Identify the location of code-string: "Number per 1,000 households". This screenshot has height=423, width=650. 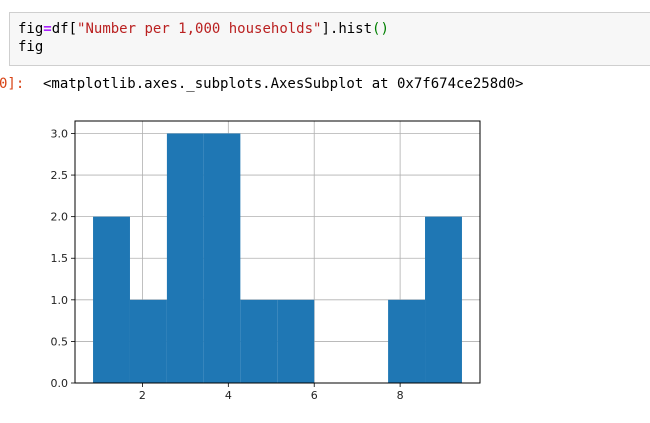
(199, 29).